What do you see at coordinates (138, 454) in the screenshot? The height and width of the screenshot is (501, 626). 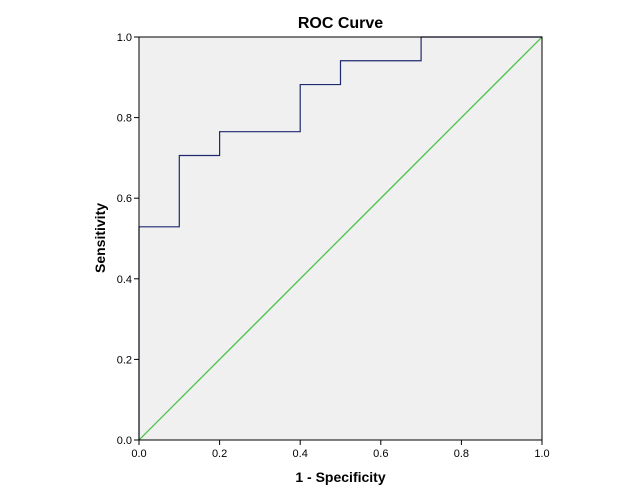 I see `x-tick-label: 0.0` at bounding box center [138, 454].